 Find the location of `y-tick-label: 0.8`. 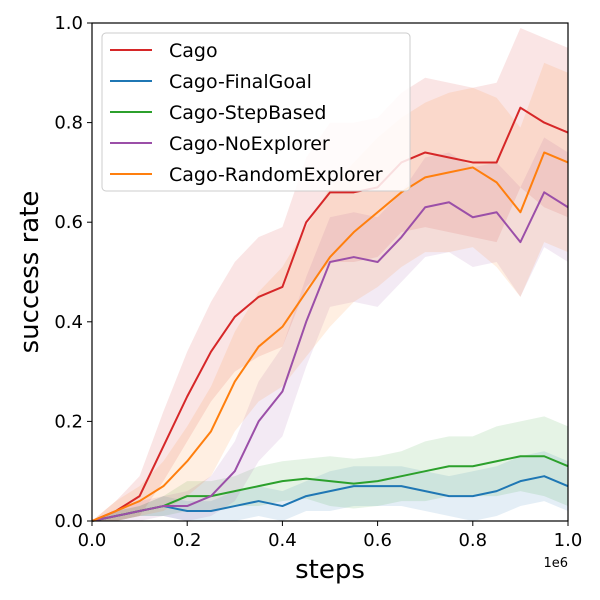

y-tick-label: 0.8 is located at coordinates (68, 123).